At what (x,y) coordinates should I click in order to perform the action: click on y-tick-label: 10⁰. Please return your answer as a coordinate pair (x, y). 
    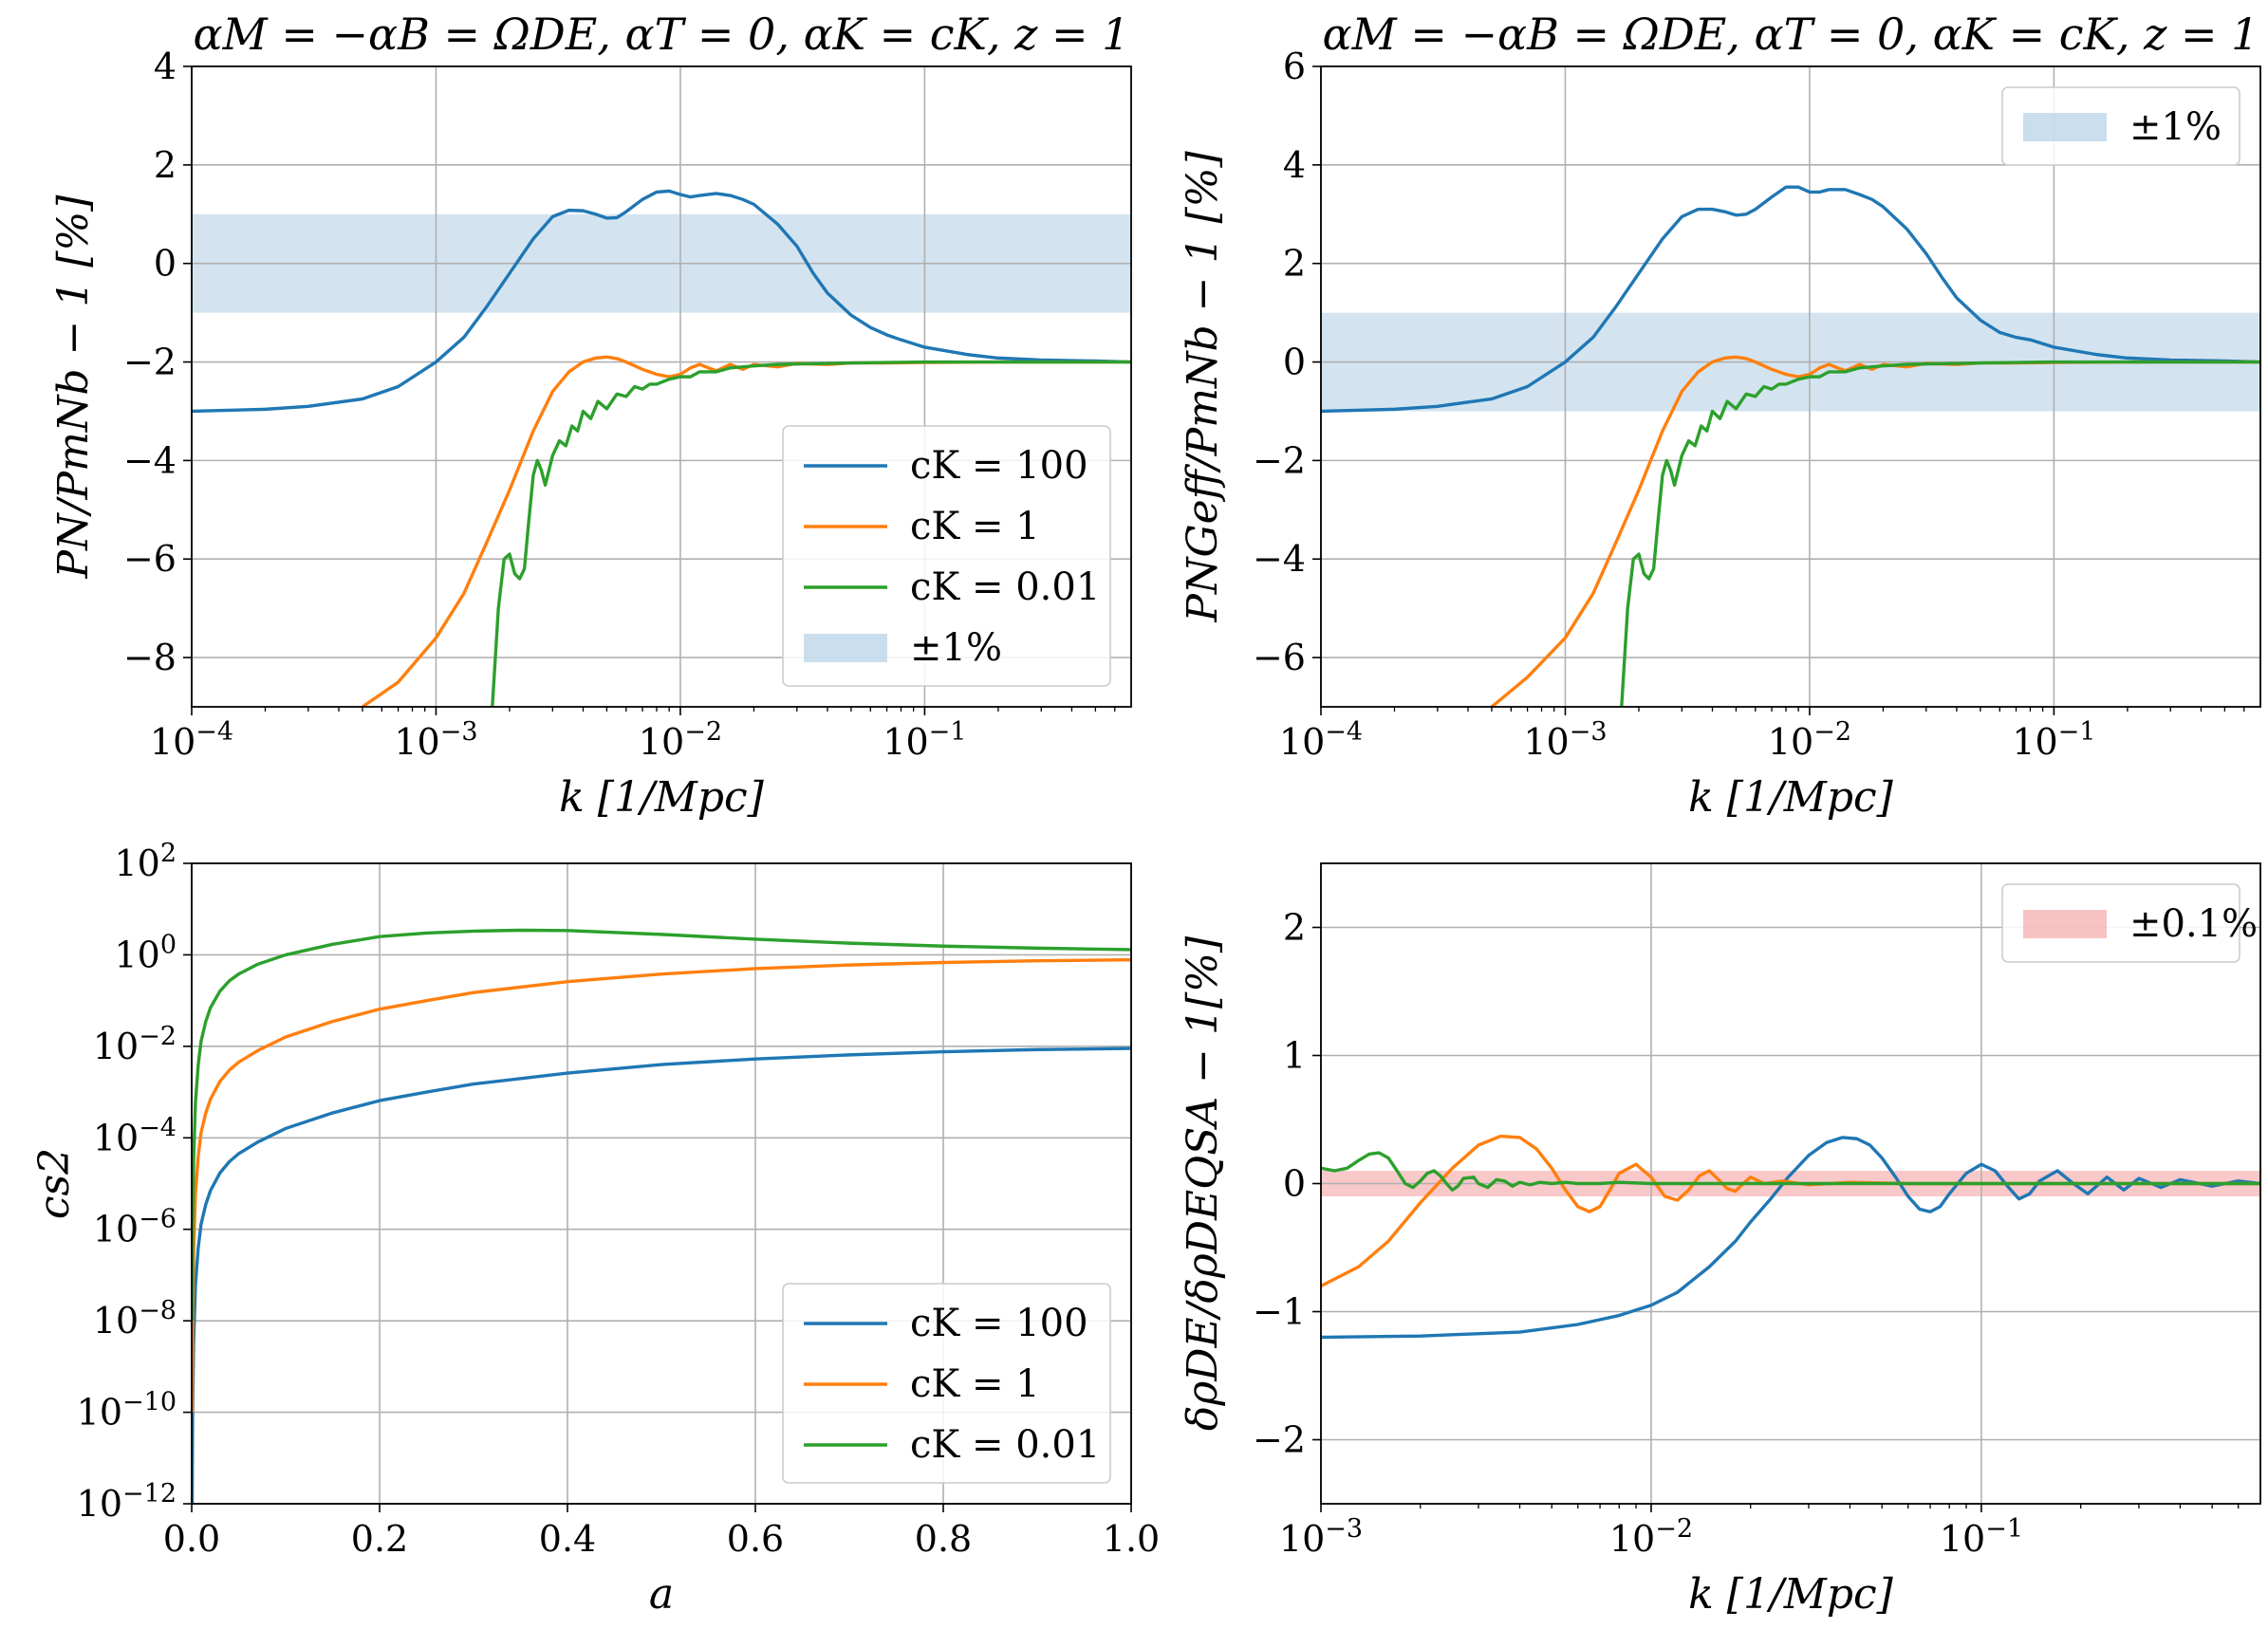
    Looking at the image, I should click on (146, 953).